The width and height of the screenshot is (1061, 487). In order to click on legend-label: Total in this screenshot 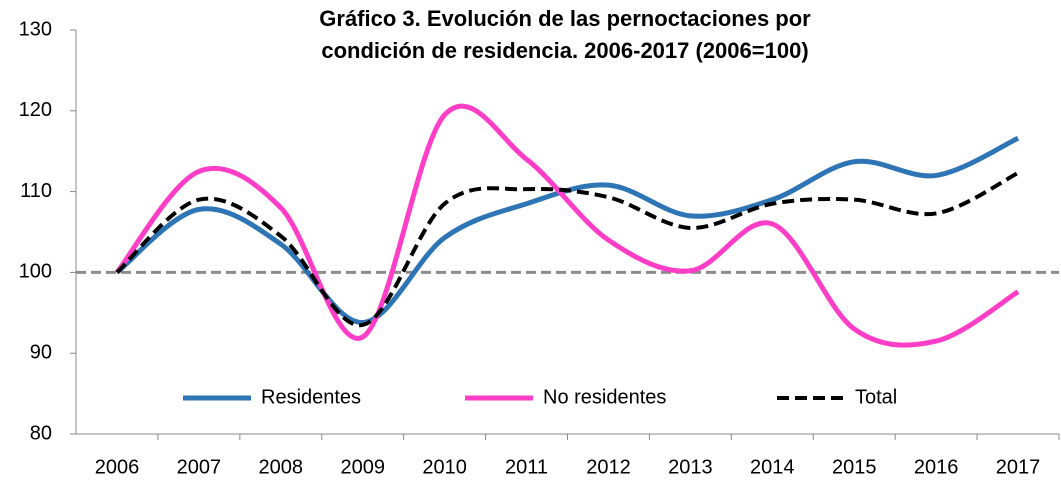, I will do `click(876, 397)`.